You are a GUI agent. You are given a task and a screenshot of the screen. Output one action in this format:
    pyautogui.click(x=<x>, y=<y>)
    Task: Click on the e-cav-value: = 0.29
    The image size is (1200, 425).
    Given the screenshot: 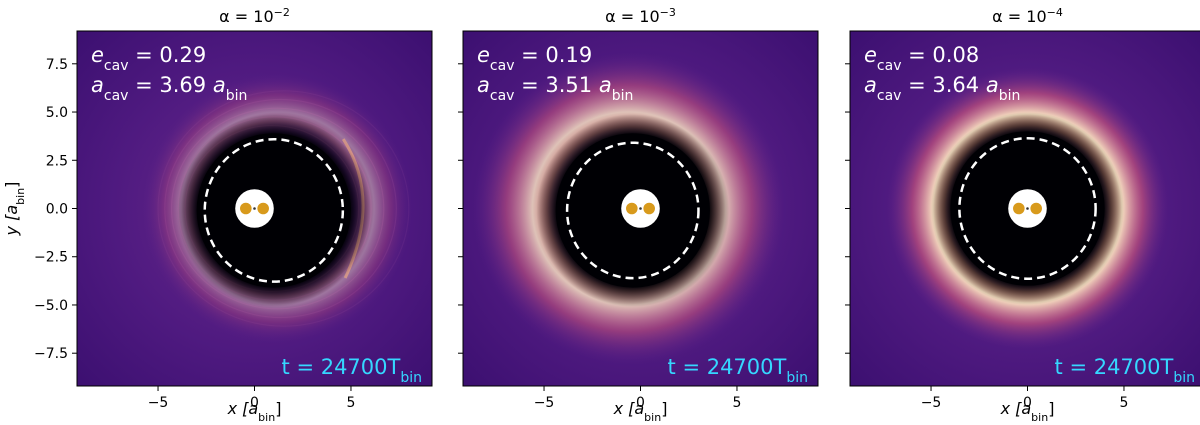 What is the action you would take?
    pyautogui.click(x=167, y=55)
    